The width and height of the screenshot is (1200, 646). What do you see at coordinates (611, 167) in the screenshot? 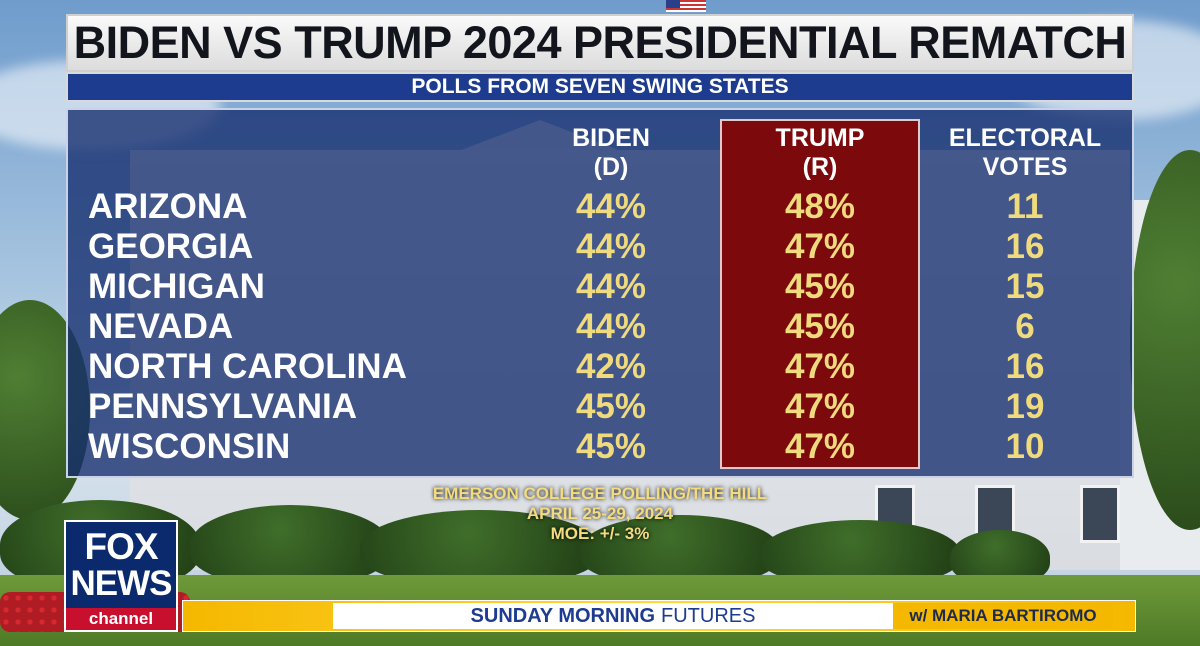
I see `header-biden-party: (D)` at bounding box center [611, 167].